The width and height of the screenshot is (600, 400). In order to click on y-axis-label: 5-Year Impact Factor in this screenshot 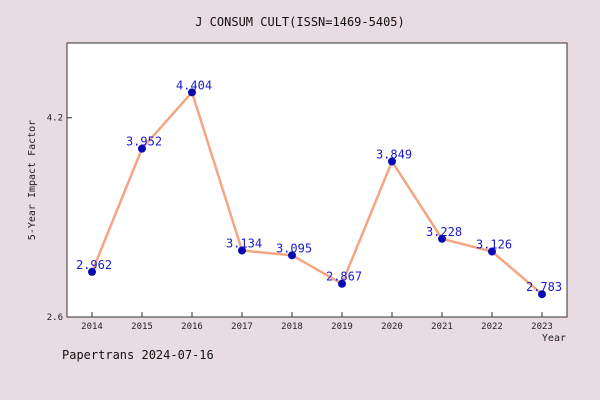, I will do `click(32, 180)`.